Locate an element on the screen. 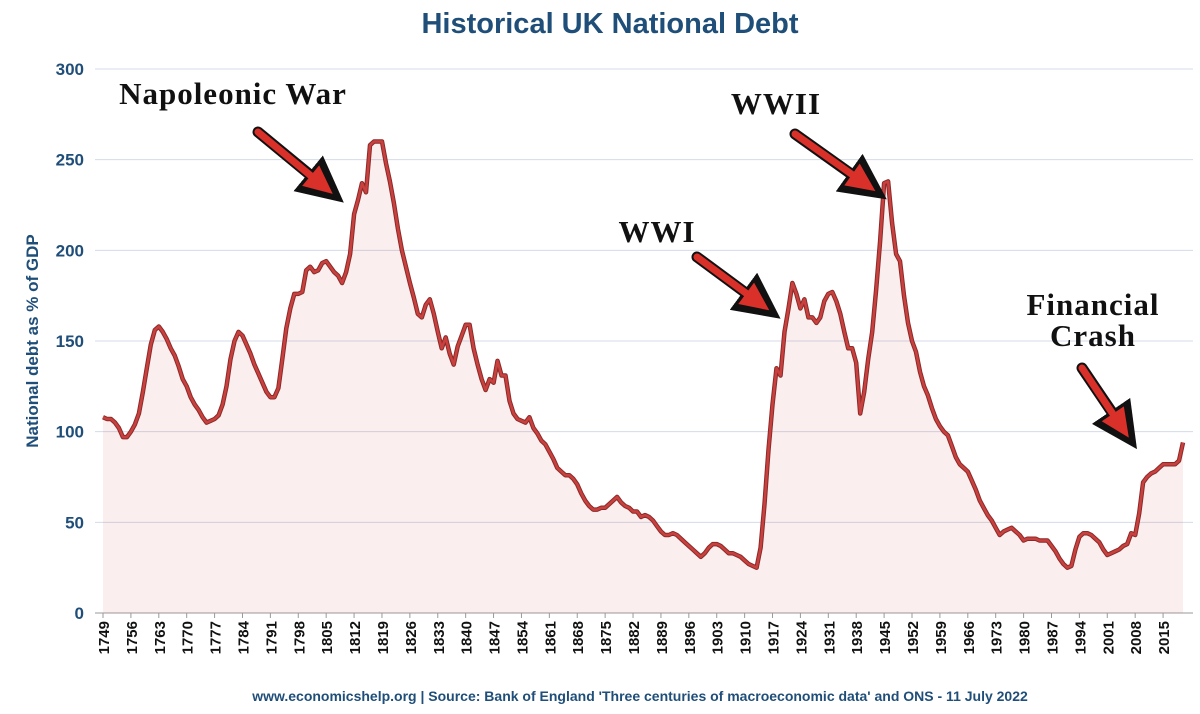  x-tick-label: 1854 is located at coordinates (522, 637).